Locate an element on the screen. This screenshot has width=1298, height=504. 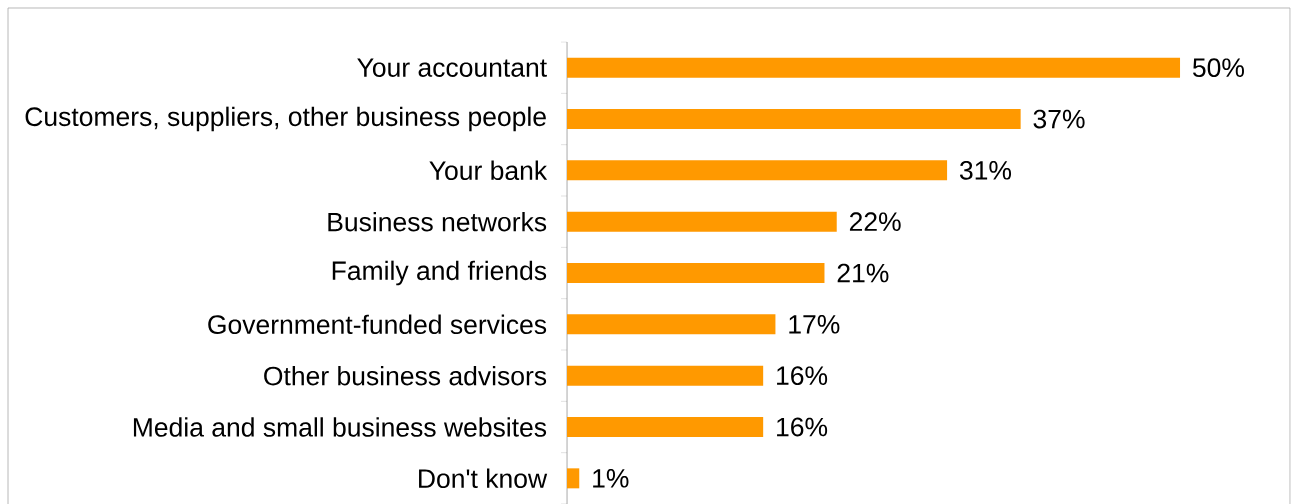
data-label: 50% is located at coordinates (1218, 68).